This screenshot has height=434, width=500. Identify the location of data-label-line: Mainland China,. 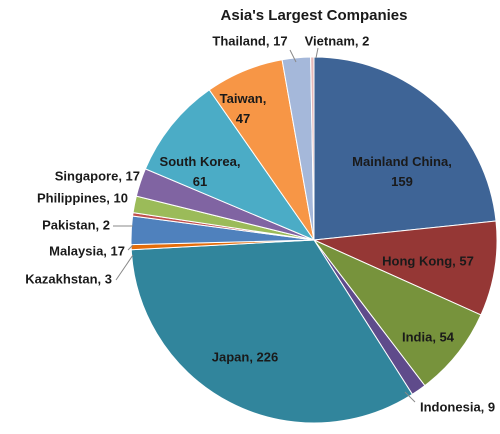
(402, 161).